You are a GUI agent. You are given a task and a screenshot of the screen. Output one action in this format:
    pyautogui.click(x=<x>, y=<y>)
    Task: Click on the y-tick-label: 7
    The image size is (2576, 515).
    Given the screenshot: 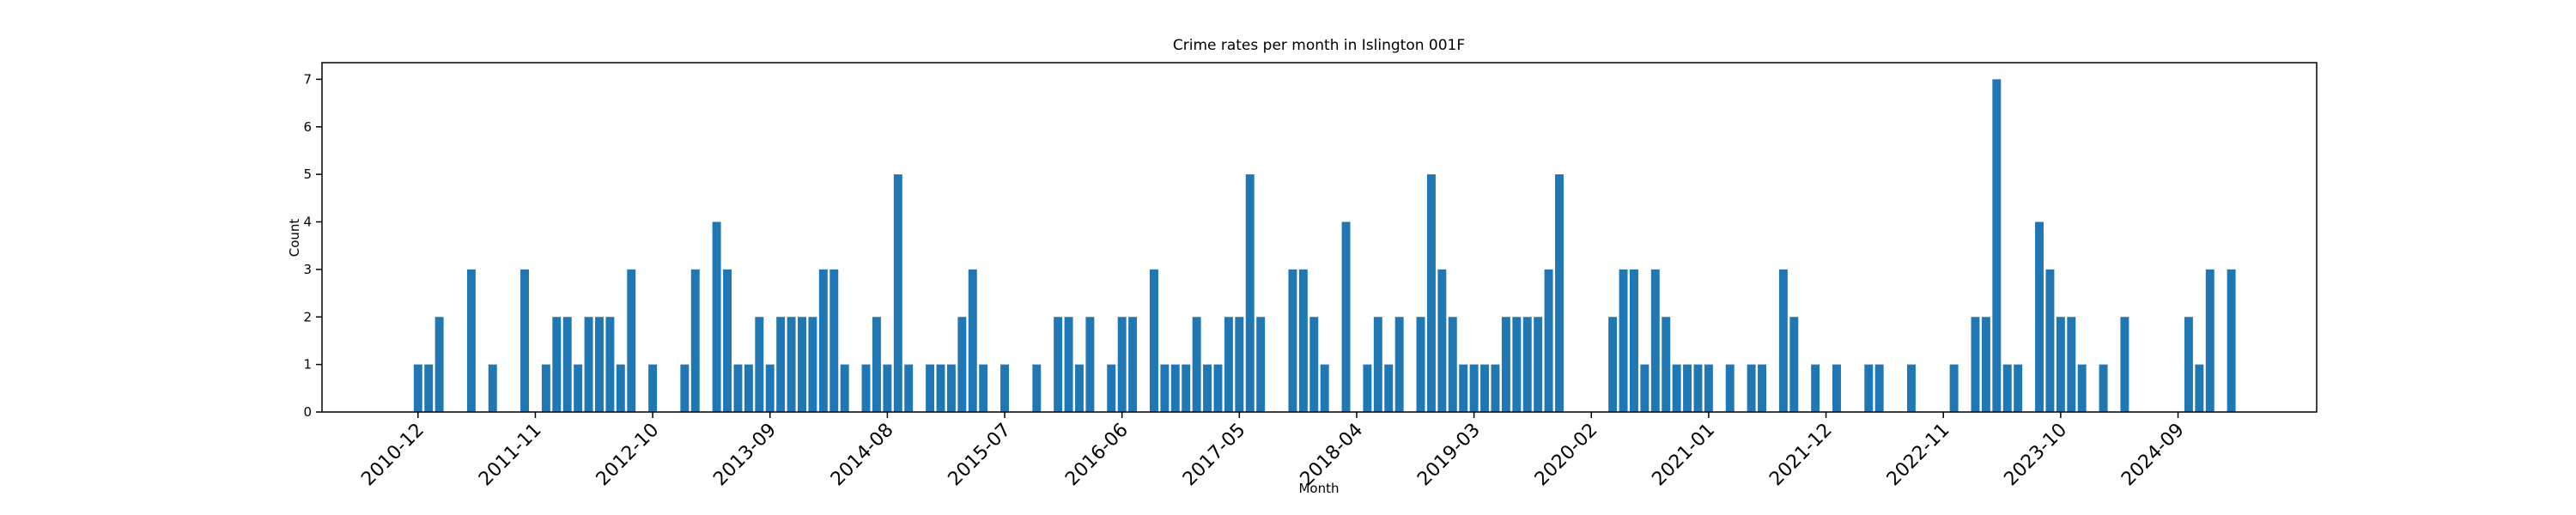 What is the action you would take?
    pyautogui.click(x=307, y=79)
    